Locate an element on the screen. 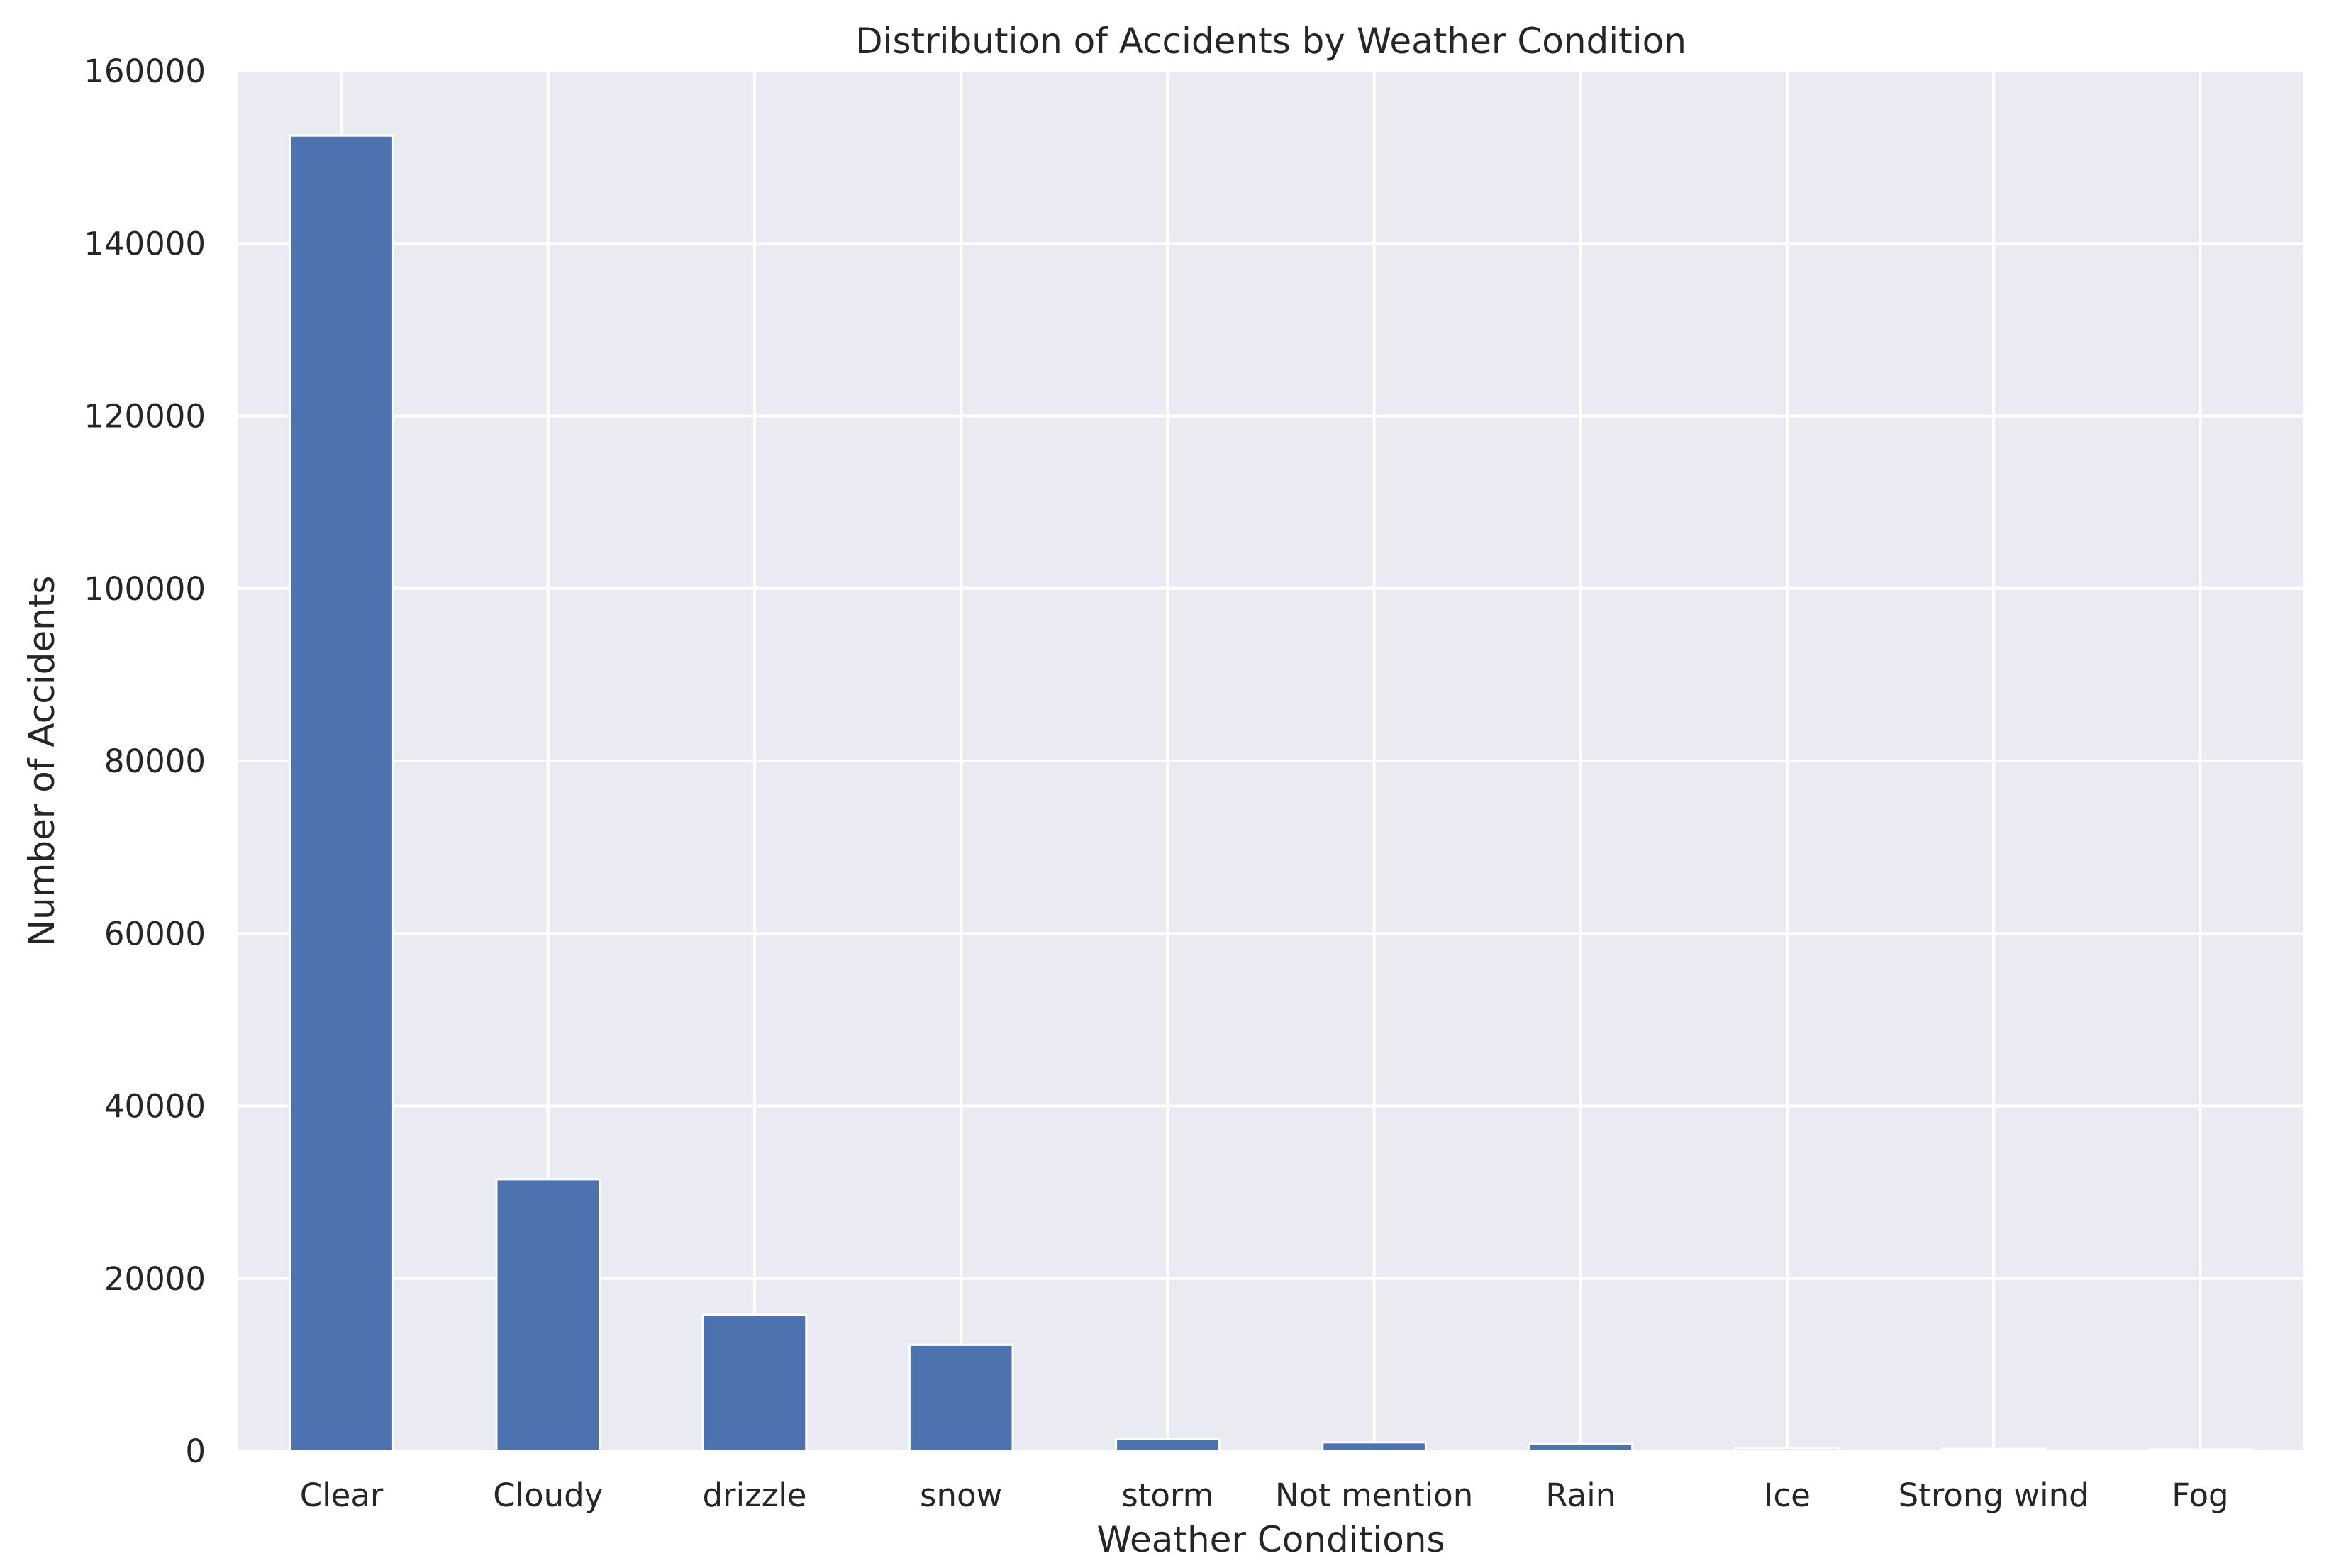 Image resolution: width=2329 pixels, height=1568 pixels. y-axis-label: Number of Accidents is located at coordinates (41, 761).